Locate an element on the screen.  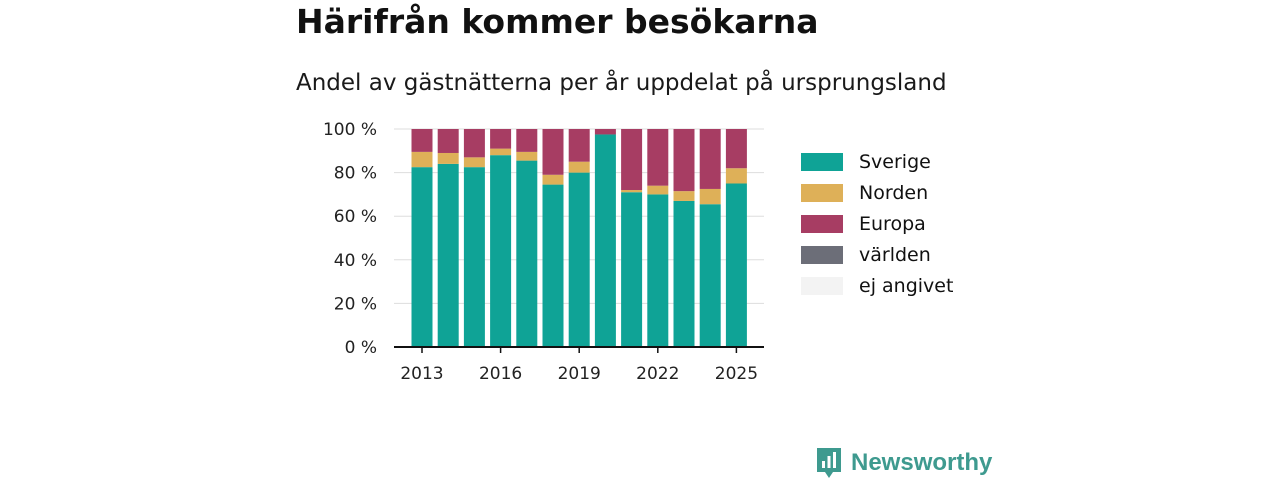
newsworthy-logo-icon is located at coordinates (829, 463).